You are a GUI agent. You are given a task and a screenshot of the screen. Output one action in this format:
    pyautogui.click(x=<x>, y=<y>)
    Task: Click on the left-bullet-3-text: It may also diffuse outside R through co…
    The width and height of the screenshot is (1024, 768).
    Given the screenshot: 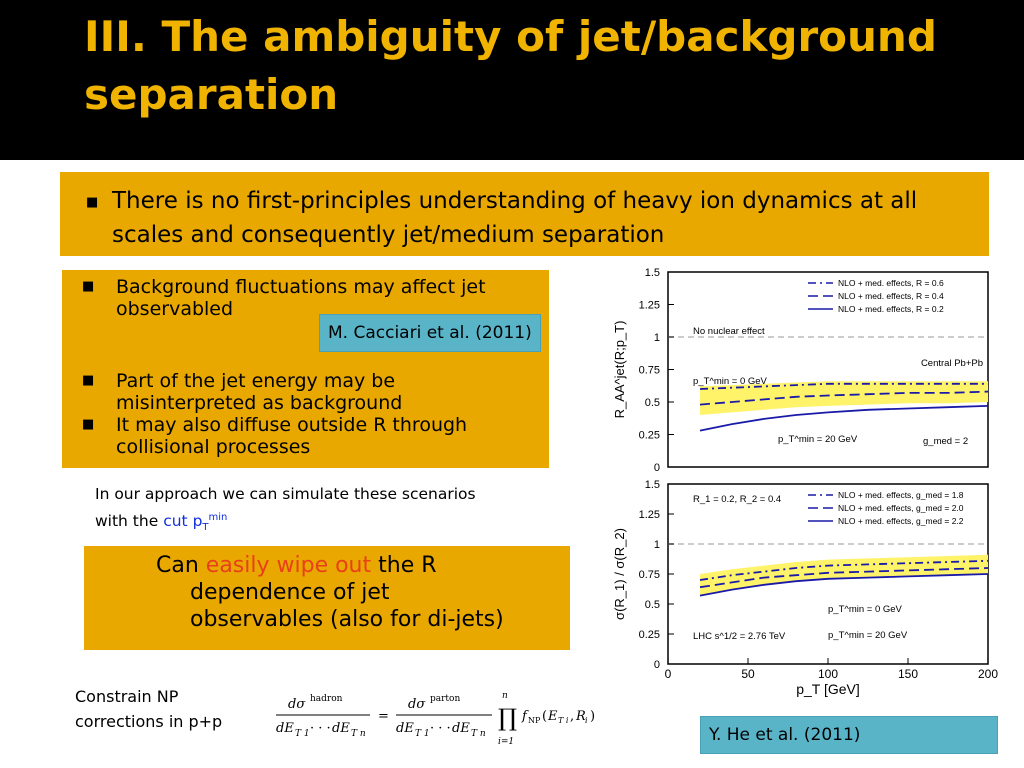 What is the action you would take?
    pyautogui.click(x=292, y=436)
    